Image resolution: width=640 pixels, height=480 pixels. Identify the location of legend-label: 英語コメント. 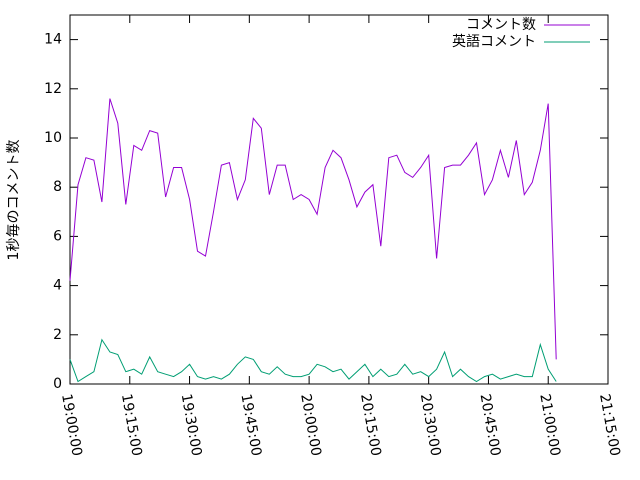
(494, 41).